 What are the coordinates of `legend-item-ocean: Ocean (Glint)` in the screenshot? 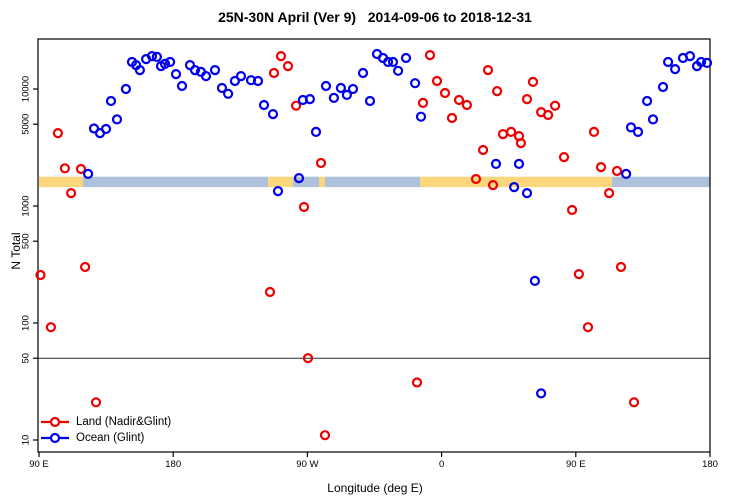 It's located at (105, 438).